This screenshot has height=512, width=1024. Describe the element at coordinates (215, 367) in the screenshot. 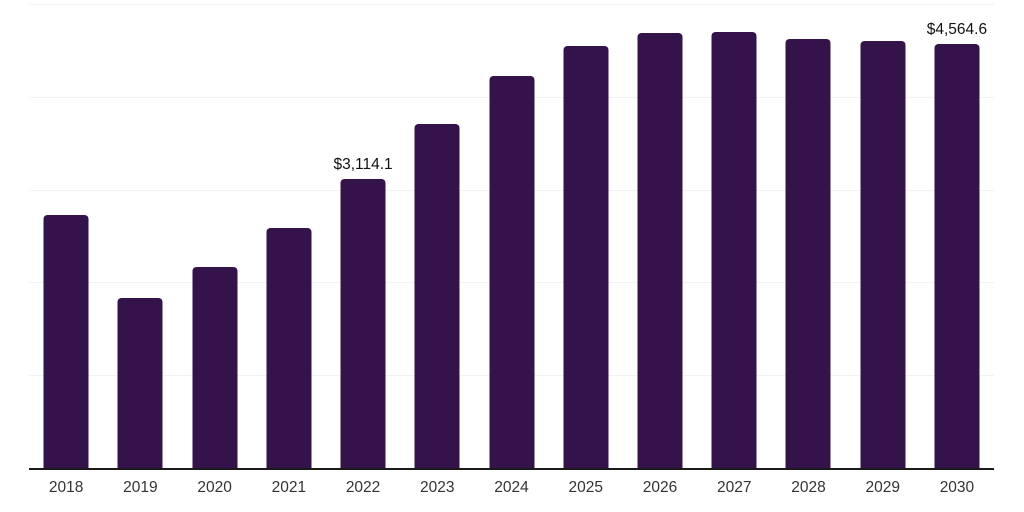

I see `bar-2020` at that location.